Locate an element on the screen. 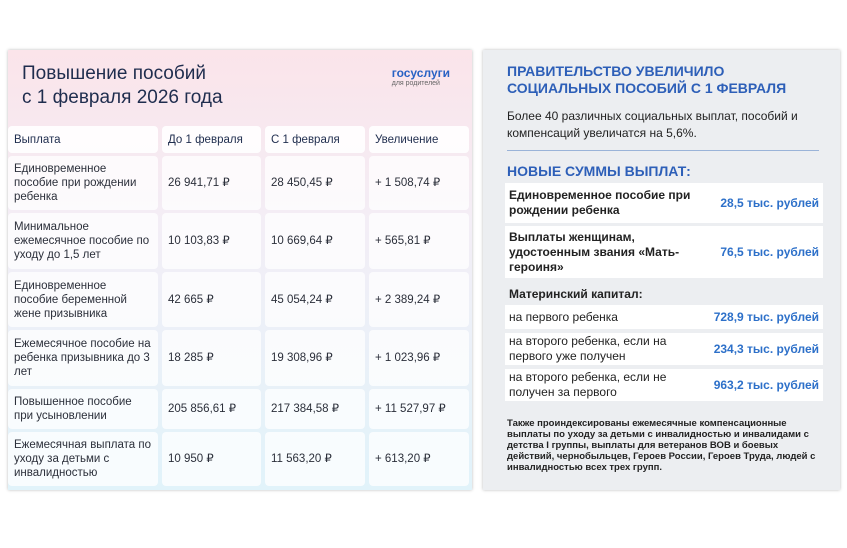 This screenshot has width=847, height=548. subheading: НОВЫЕ СУММЫ ВЫПЛАТ: is located at coordinates (599, 171).